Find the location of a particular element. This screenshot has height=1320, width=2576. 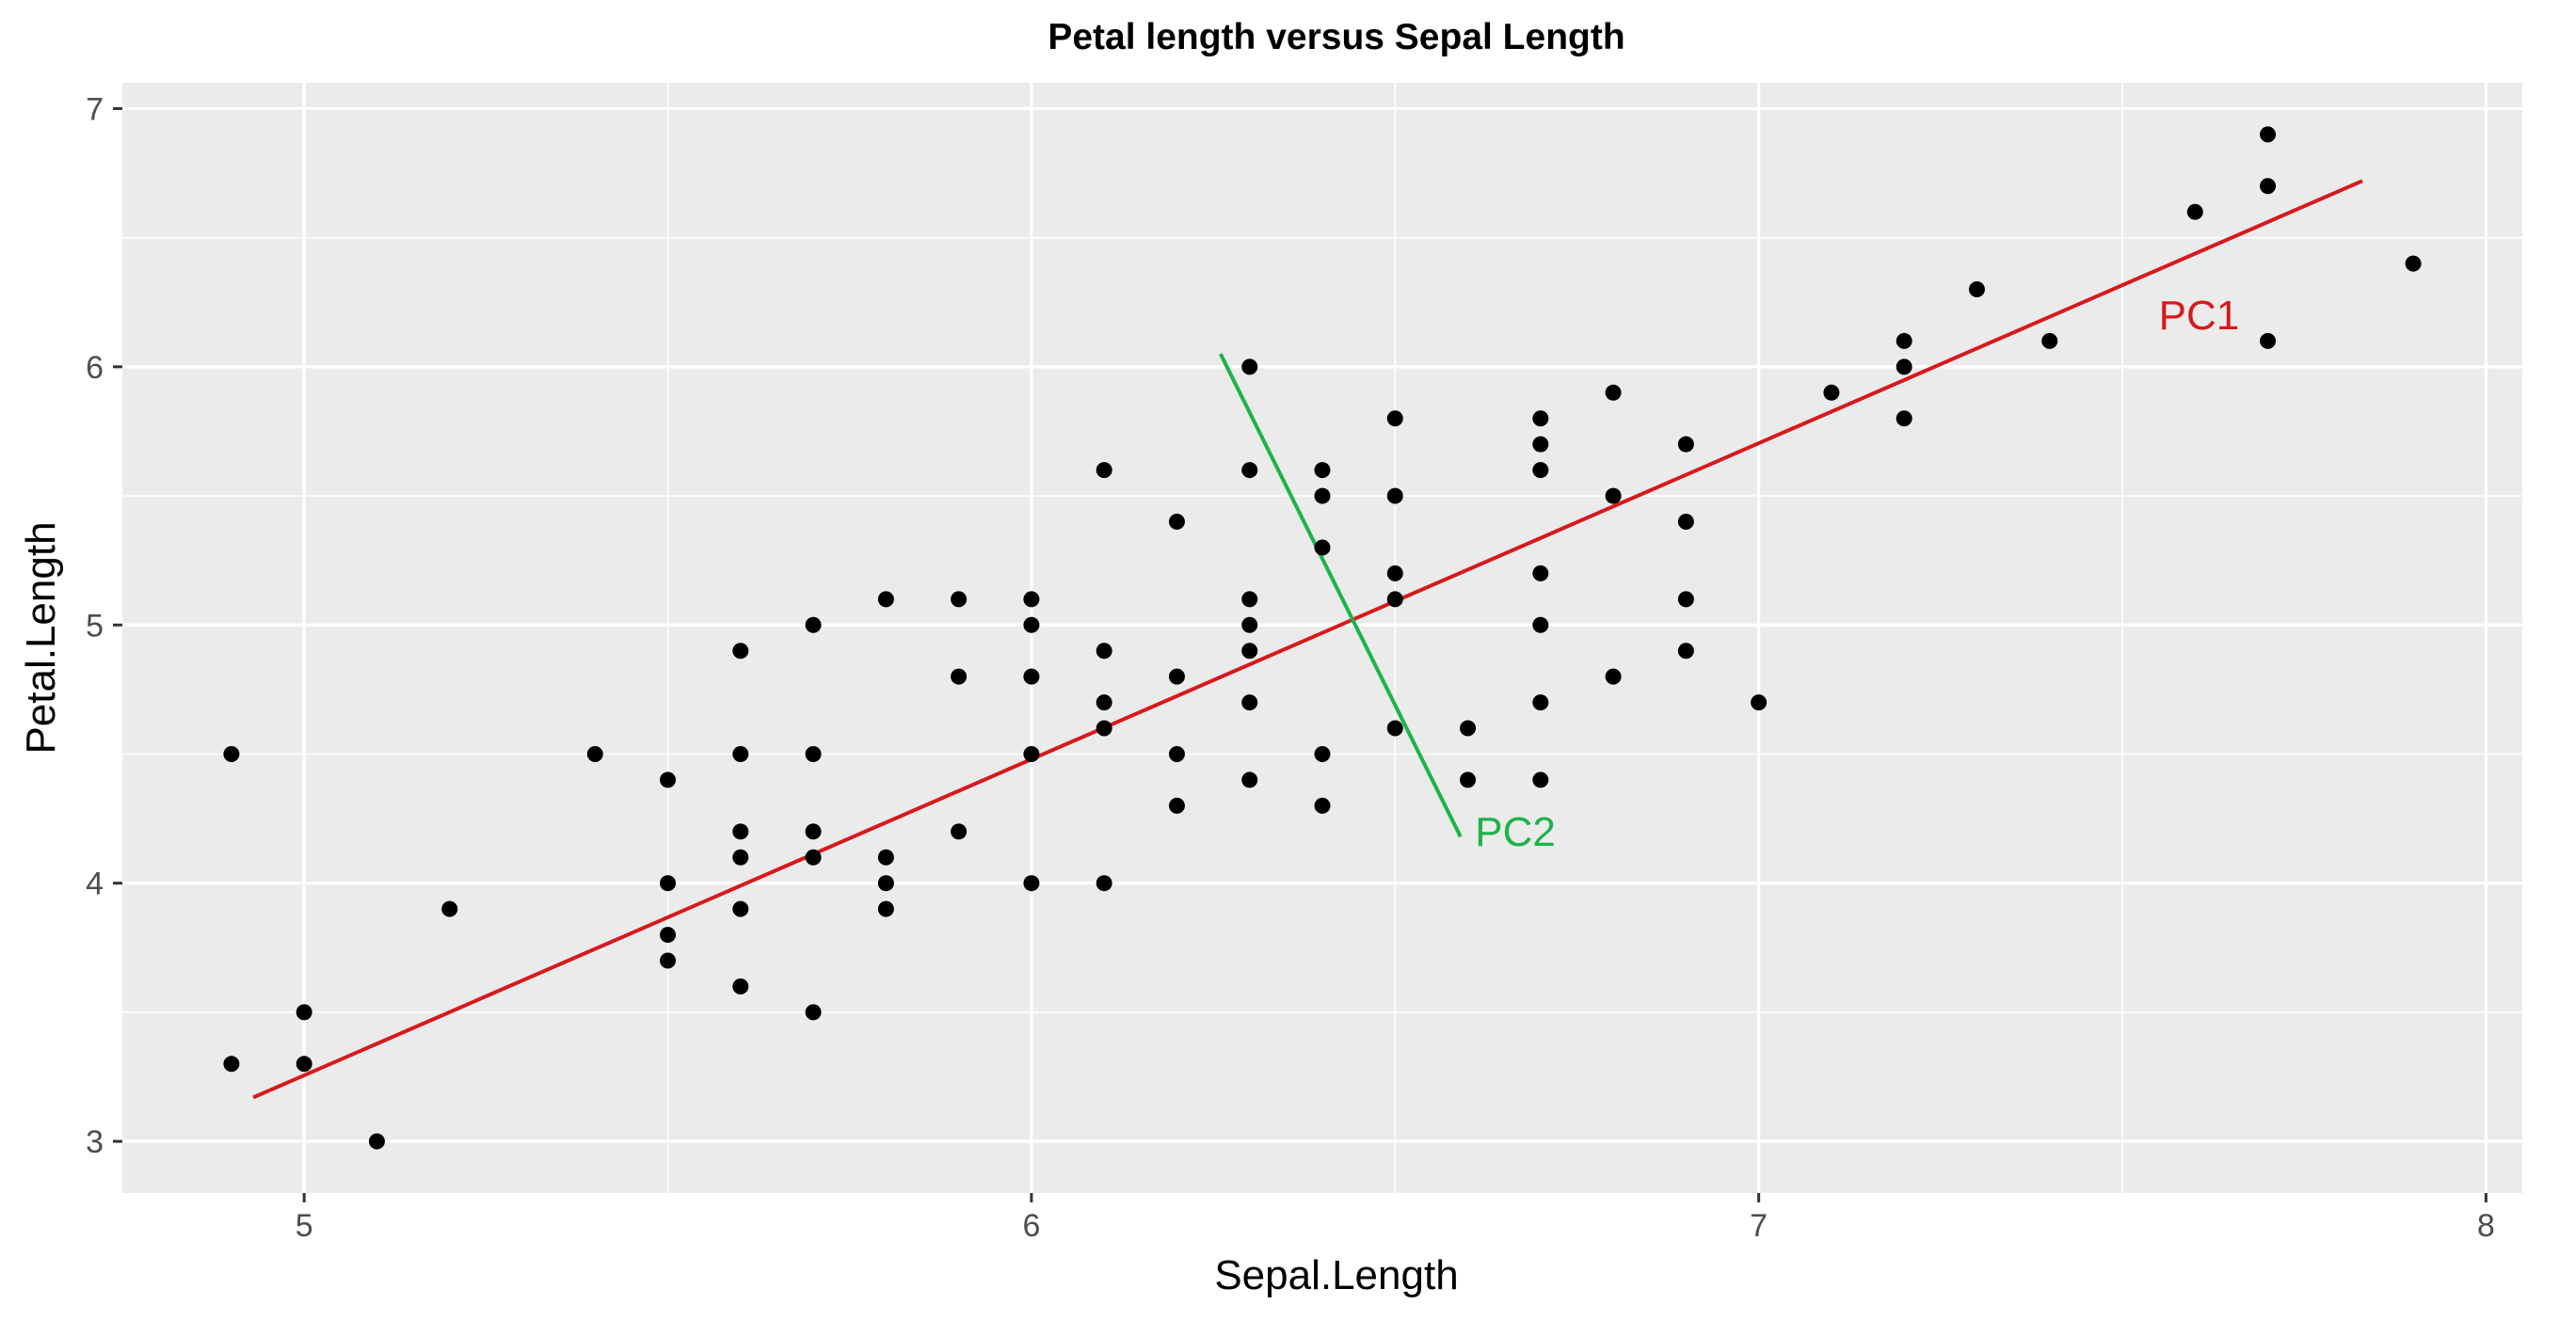

pc2-line is located at coordinates (1341, 596).